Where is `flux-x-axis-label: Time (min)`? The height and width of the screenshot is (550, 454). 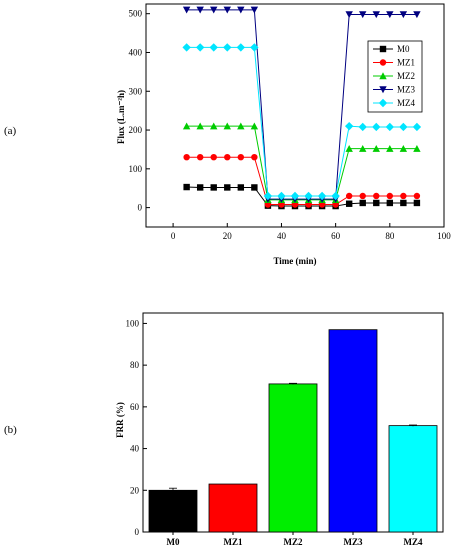 flux-x-axis-label: Time (min) is located at coordinates (294, 261).